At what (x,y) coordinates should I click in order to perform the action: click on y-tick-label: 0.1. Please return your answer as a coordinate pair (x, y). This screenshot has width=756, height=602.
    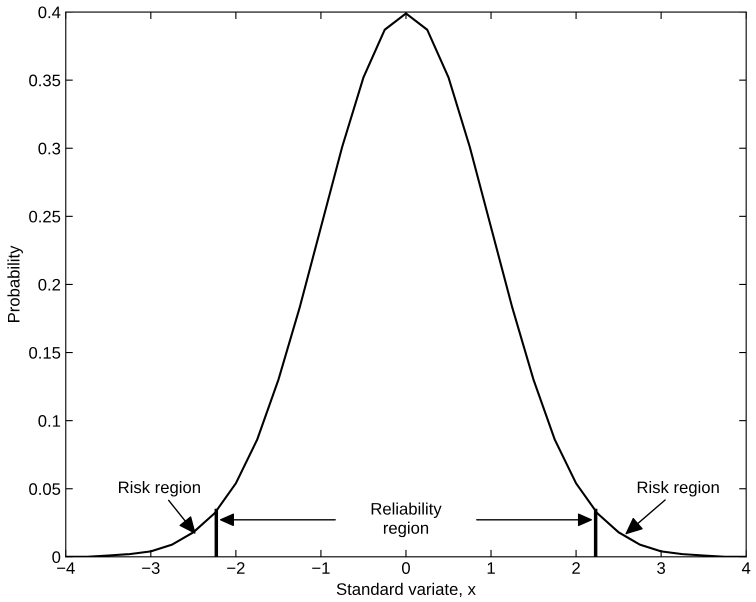
    Looking at the image, I should click on (49, 421).